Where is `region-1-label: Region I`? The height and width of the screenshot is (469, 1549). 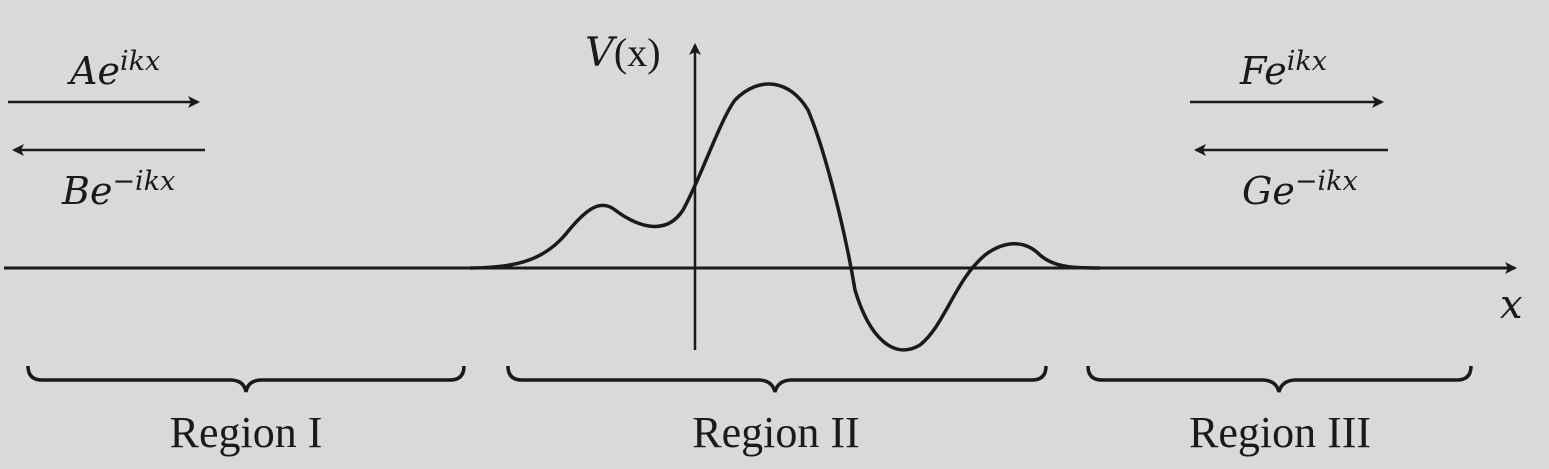
region-1-label: Region I is located at coordinates (246, 432).